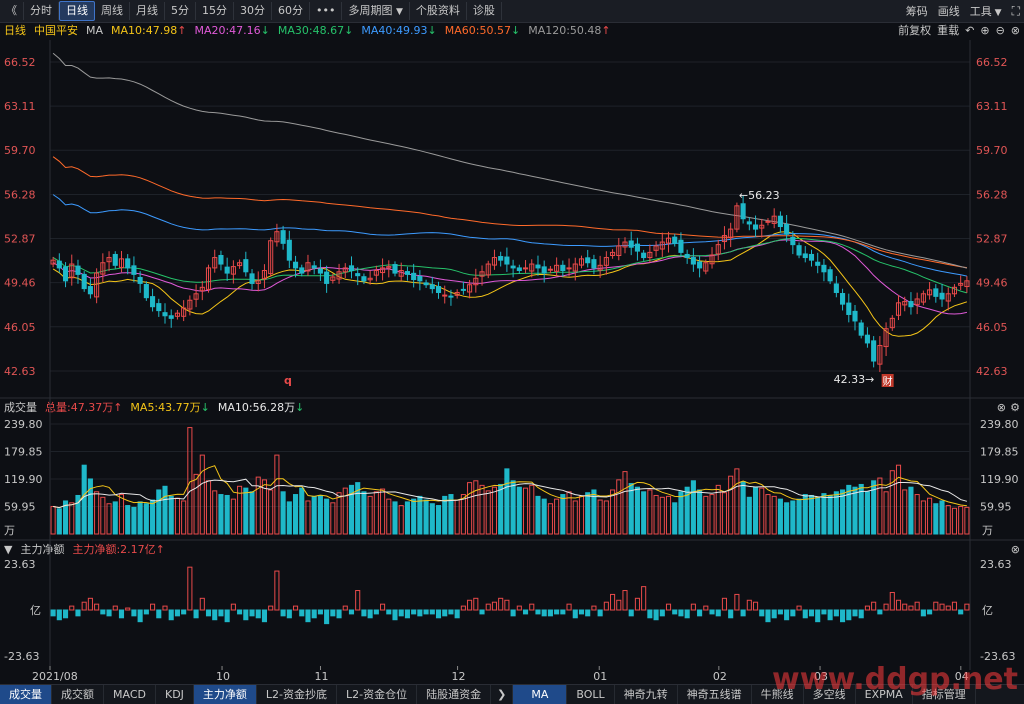  Describe the element at coordinates (20, 62) in the screenshot. I see `price-tick-left: 66.52` at that location.